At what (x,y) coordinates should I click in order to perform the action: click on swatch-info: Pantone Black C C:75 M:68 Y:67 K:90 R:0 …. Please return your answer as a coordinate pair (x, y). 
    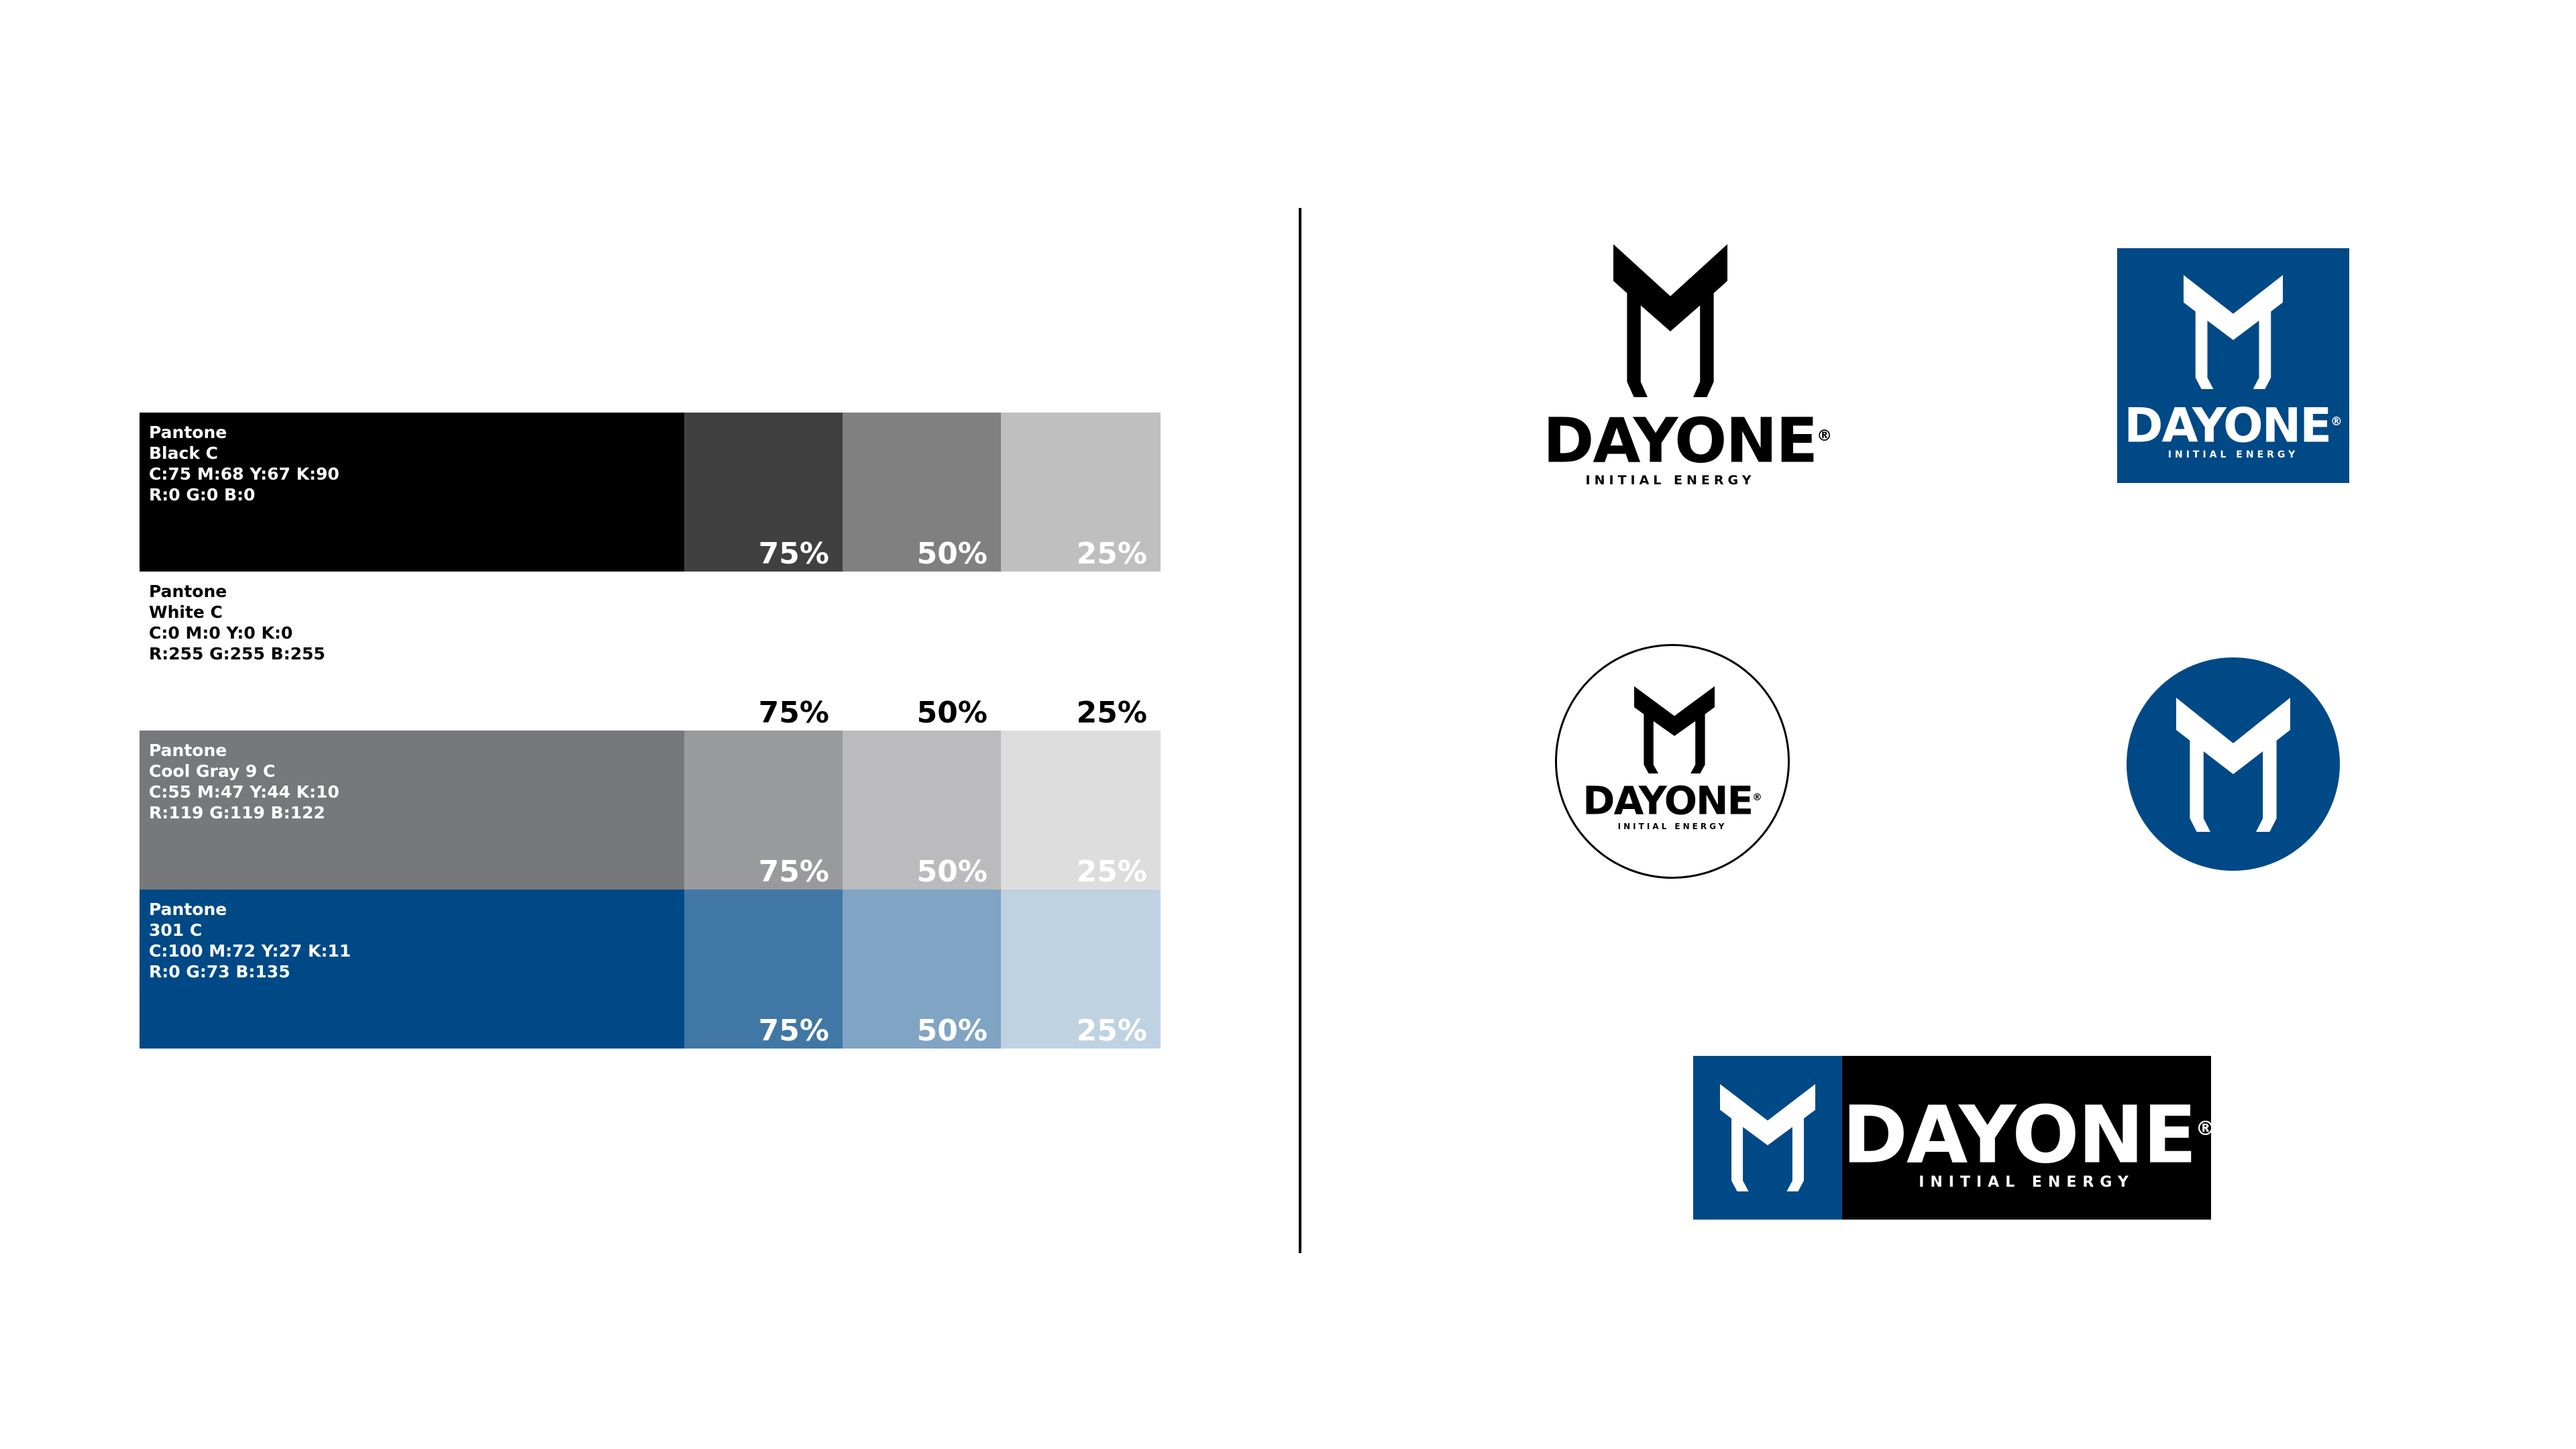
    Looking at the image, I should click on (244, 463).